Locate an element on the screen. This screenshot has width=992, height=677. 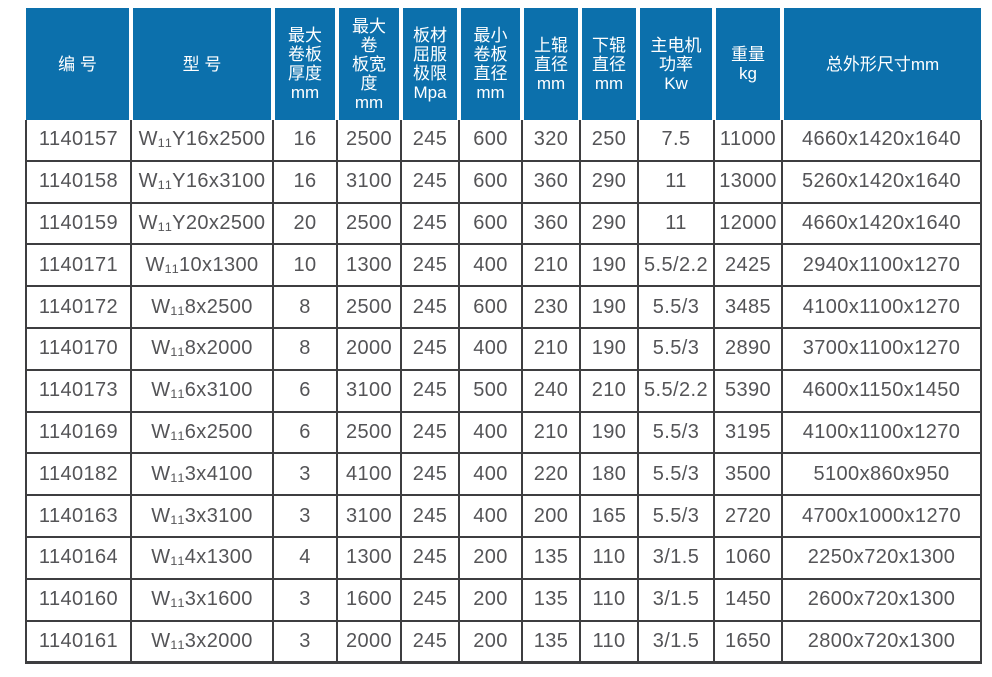
cell-serial-number: 1140172 is located at coordinates (78, 307).